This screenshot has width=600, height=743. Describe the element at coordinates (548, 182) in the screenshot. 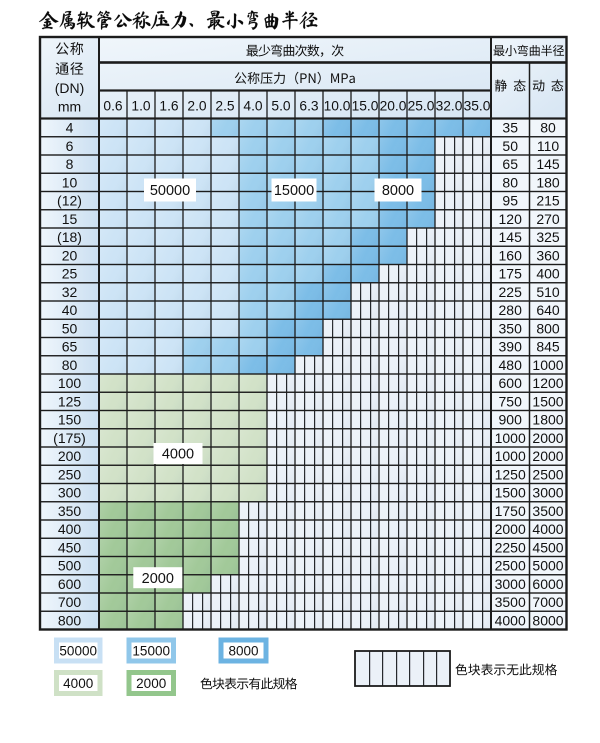

I see `svg-text: 180` at that location.